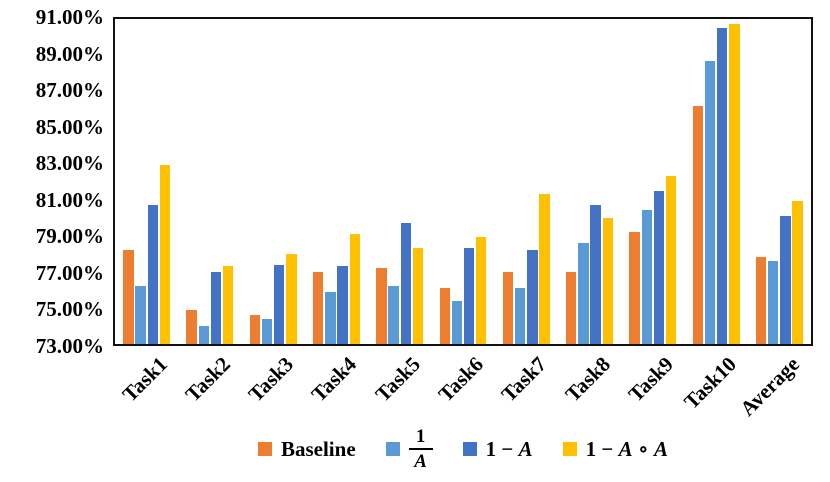 This screenshot has height=482, width=830. What do you see at coordinates (69, 17) in the screenshot?
I see `y-axis-tick-label: 91.00%` at bounding box center [69, 17].